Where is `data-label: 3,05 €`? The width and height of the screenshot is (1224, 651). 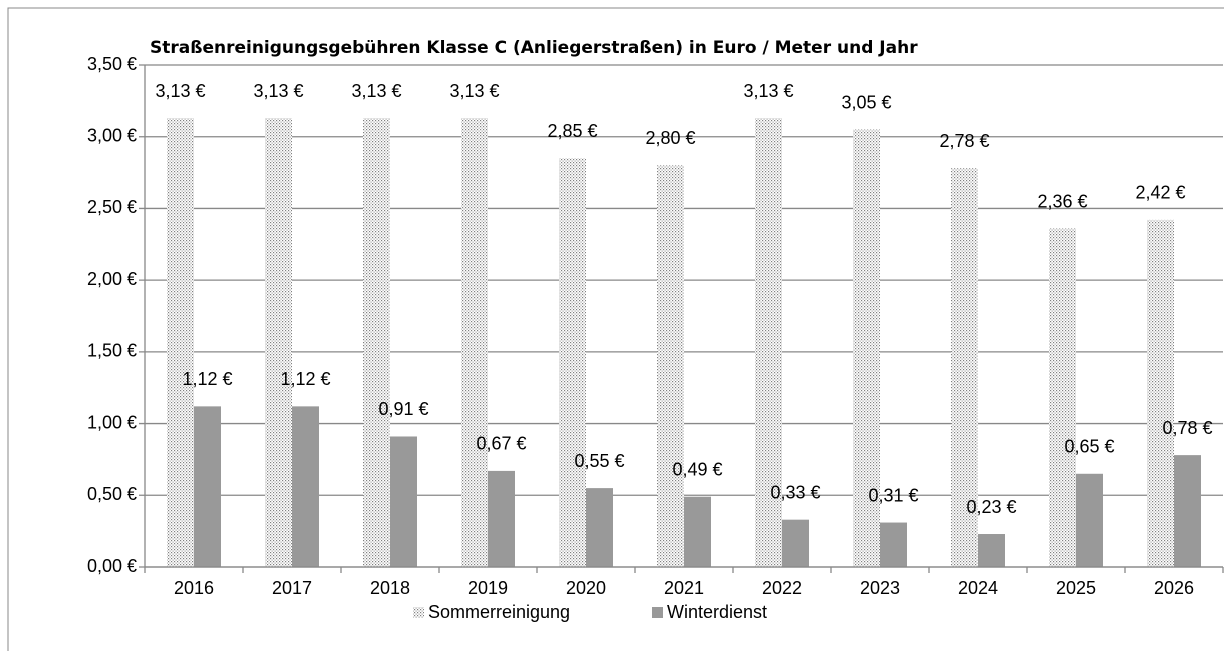 data-label: 3,05 € is located at coordinates (866, 102).